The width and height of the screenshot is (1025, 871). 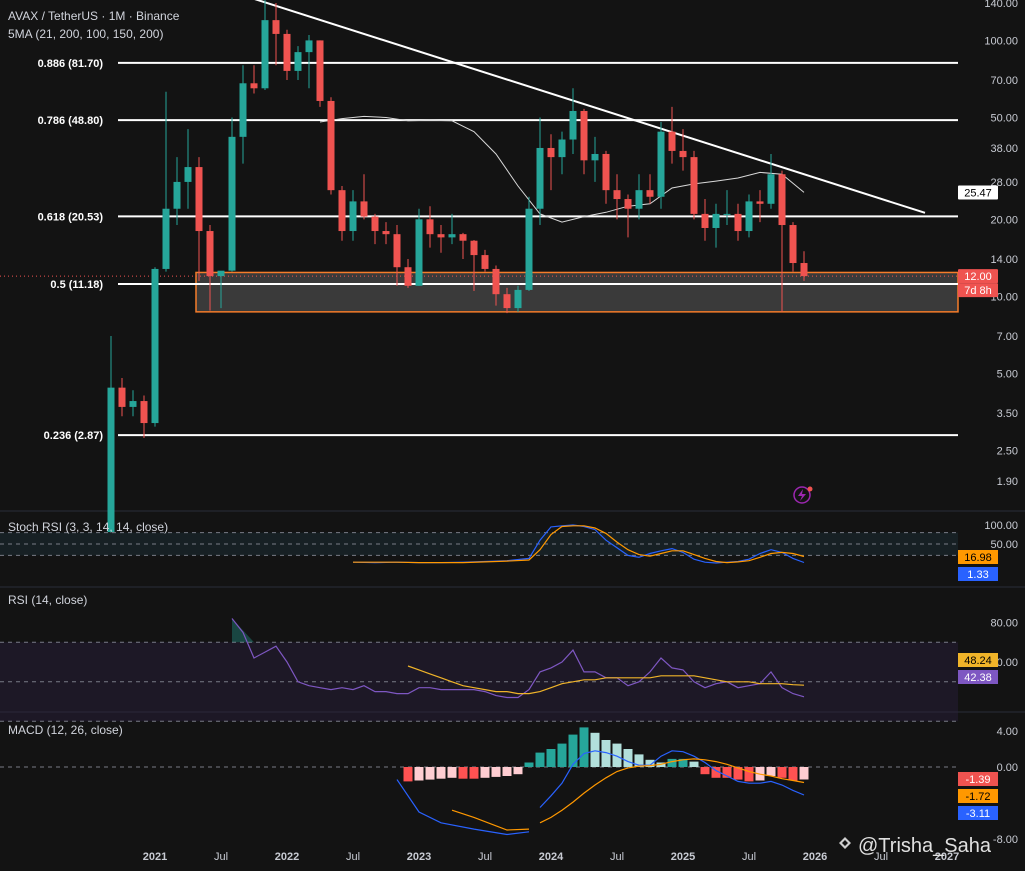 I want to click on watermark-text: @Trisha_Saha, so click(x=925, y=846).